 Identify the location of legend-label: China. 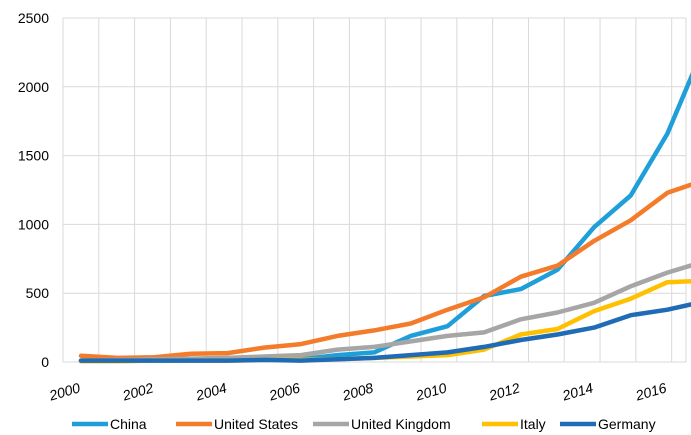
(128, 424).